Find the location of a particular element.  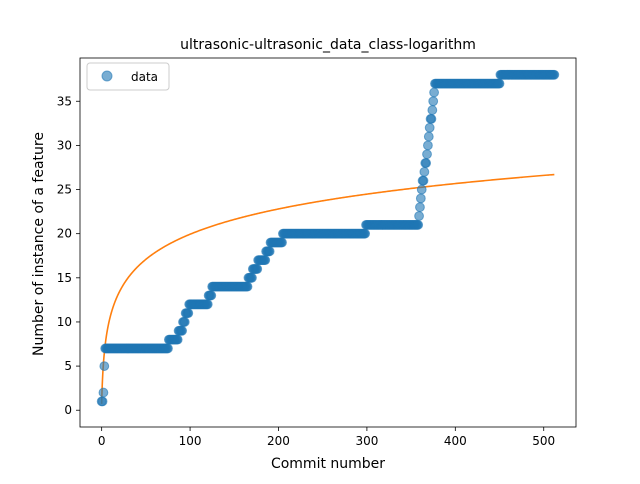

y-axis-label: Number of instance of a feature is located at coordinates (39, 244).